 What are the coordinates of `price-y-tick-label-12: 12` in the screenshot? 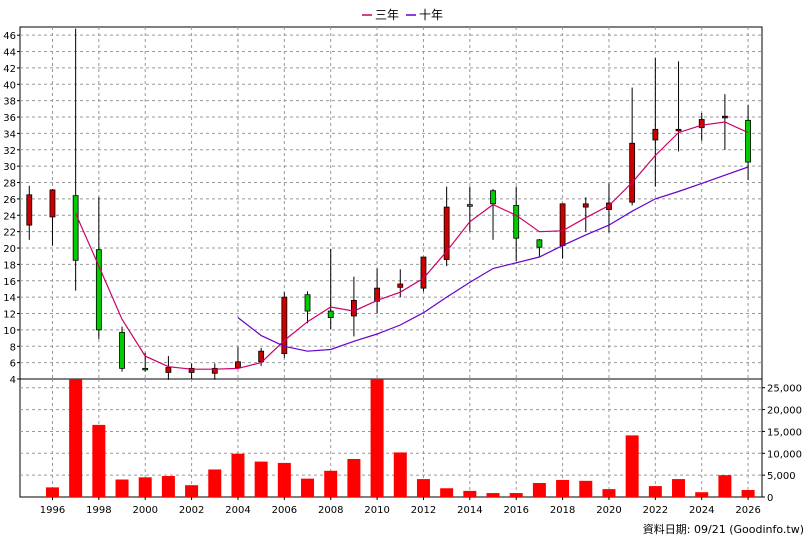 It's located at (9, 315).